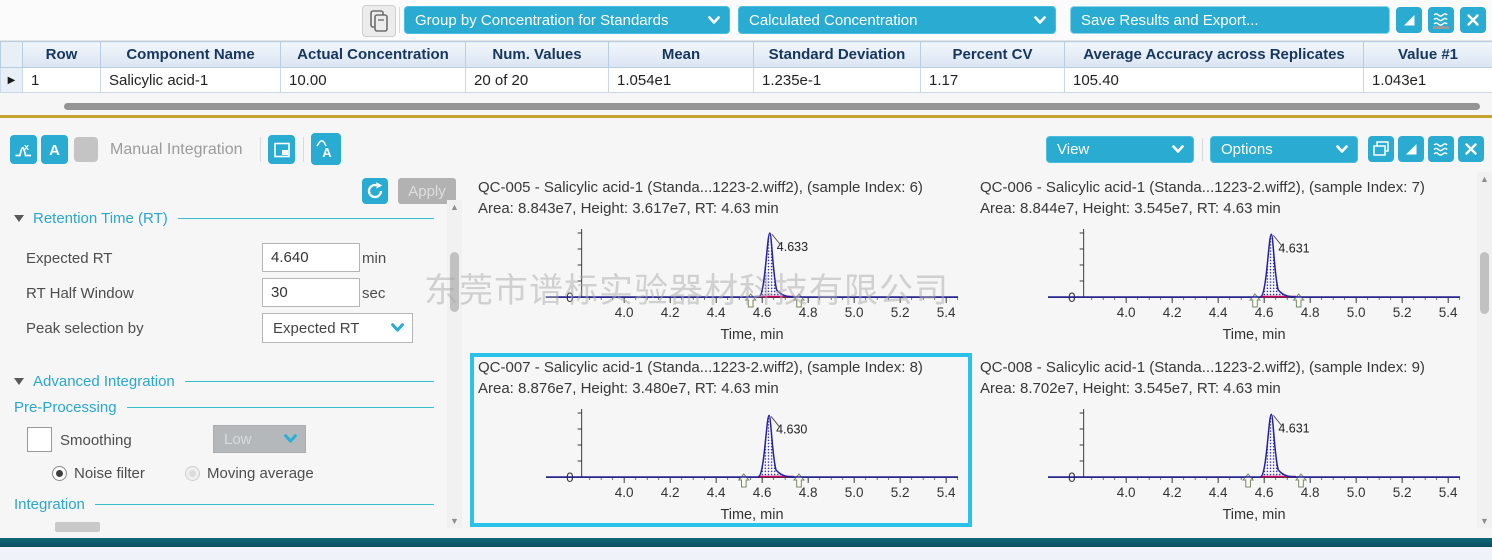 The width and height of the screenshot is (1492, 560). I want to click on parameters-scrollbar-thumb, so click(454, 282).